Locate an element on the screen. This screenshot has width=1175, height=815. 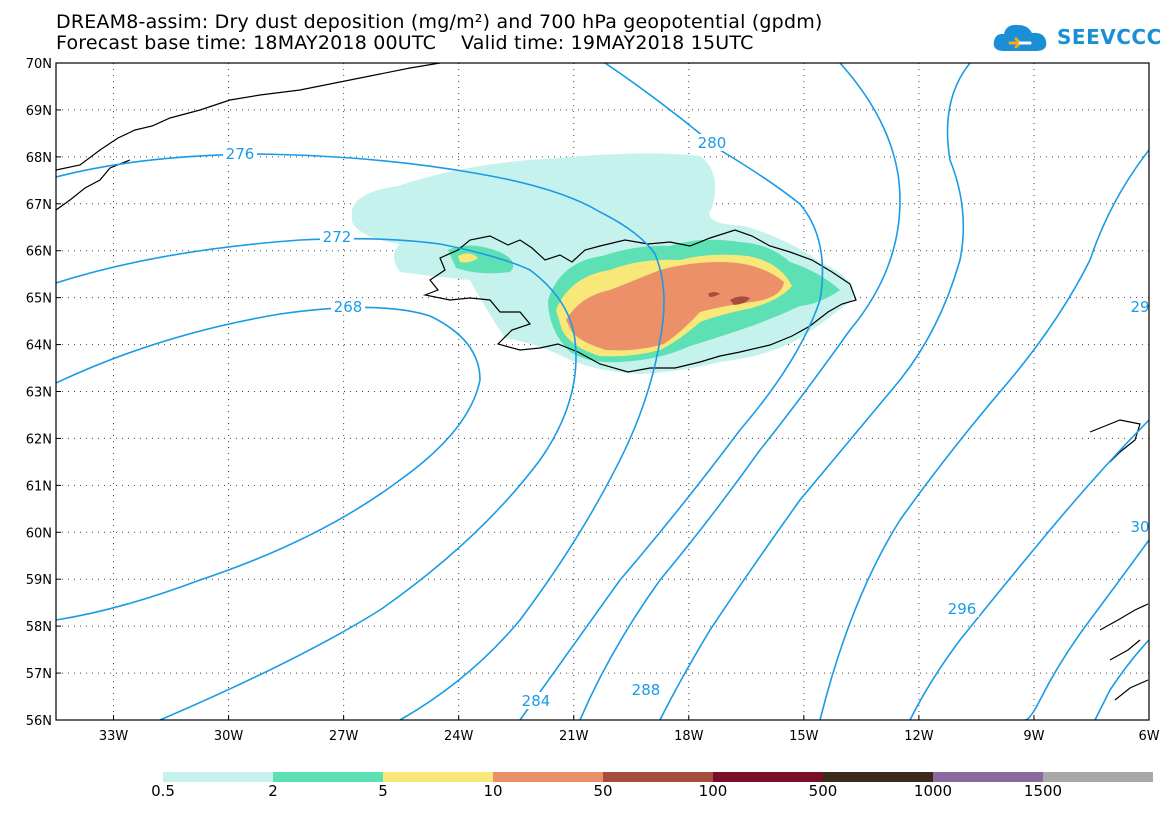
lon-tick-label: 18W is located at coordinates (689, 736).